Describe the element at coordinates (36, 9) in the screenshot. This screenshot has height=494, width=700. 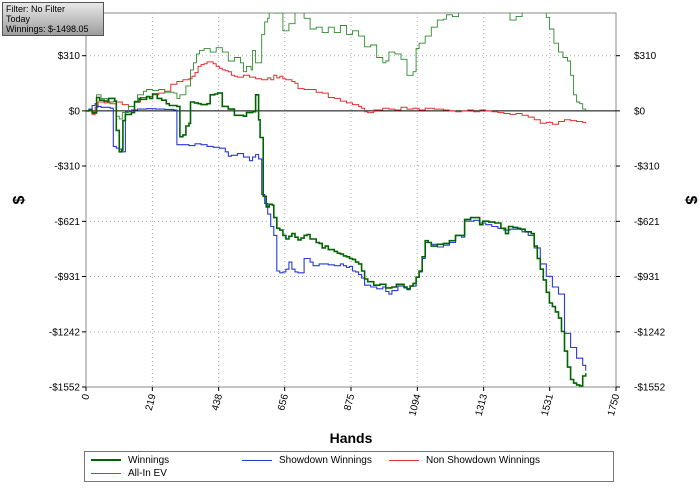
I see `filter-line: Filter: No Filter` at that location.